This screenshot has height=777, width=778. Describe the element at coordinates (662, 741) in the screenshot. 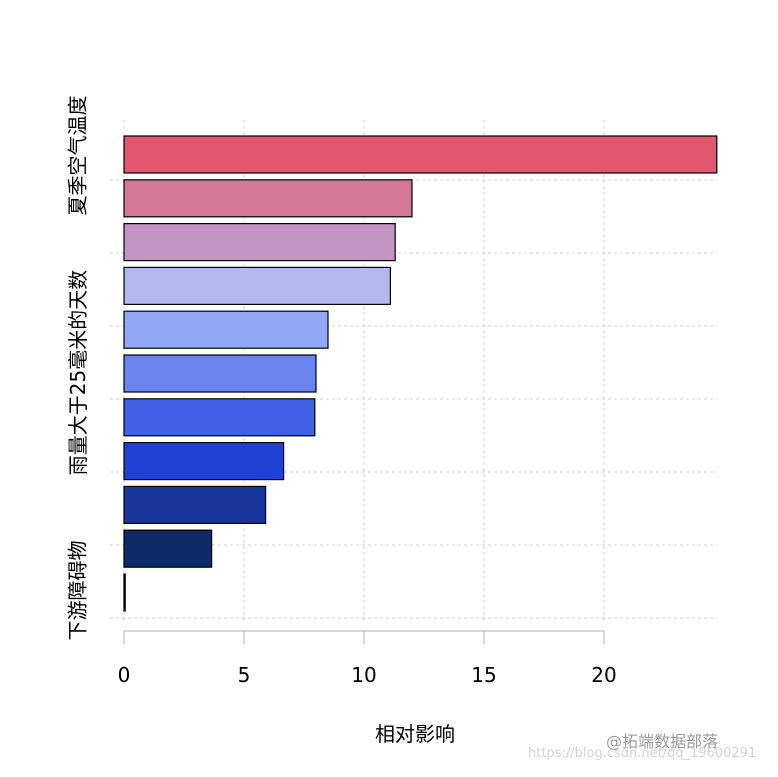

I see `watermark-brand: @拓端数据部落` at that location.